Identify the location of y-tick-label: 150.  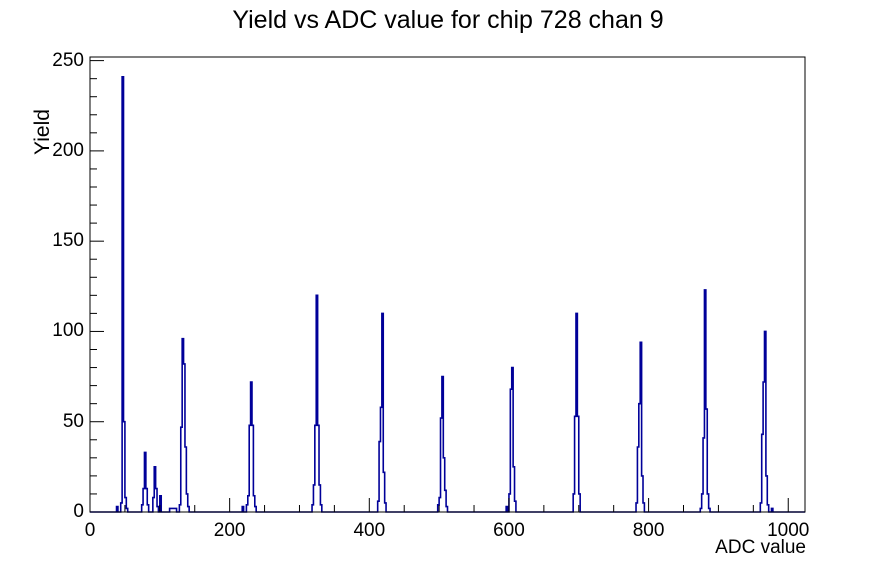
(68, 241).